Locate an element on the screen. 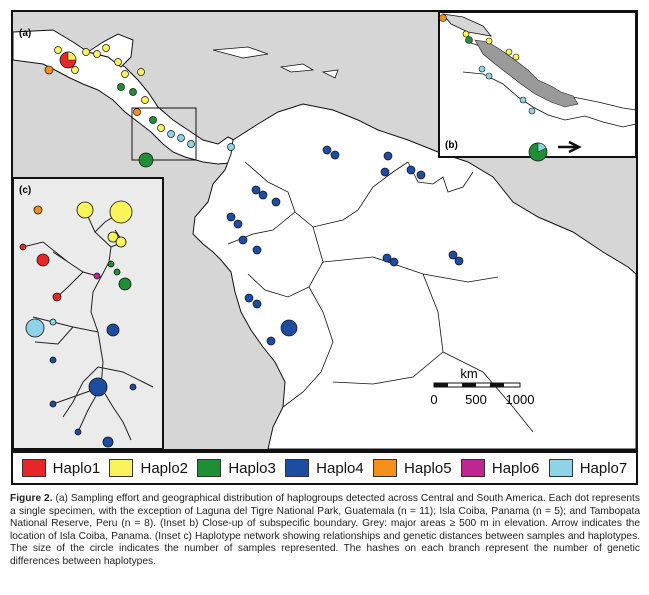 The height and width of the screenshot is (595, 649). sample-dot-tambopata is located at coordinates (289, 328).